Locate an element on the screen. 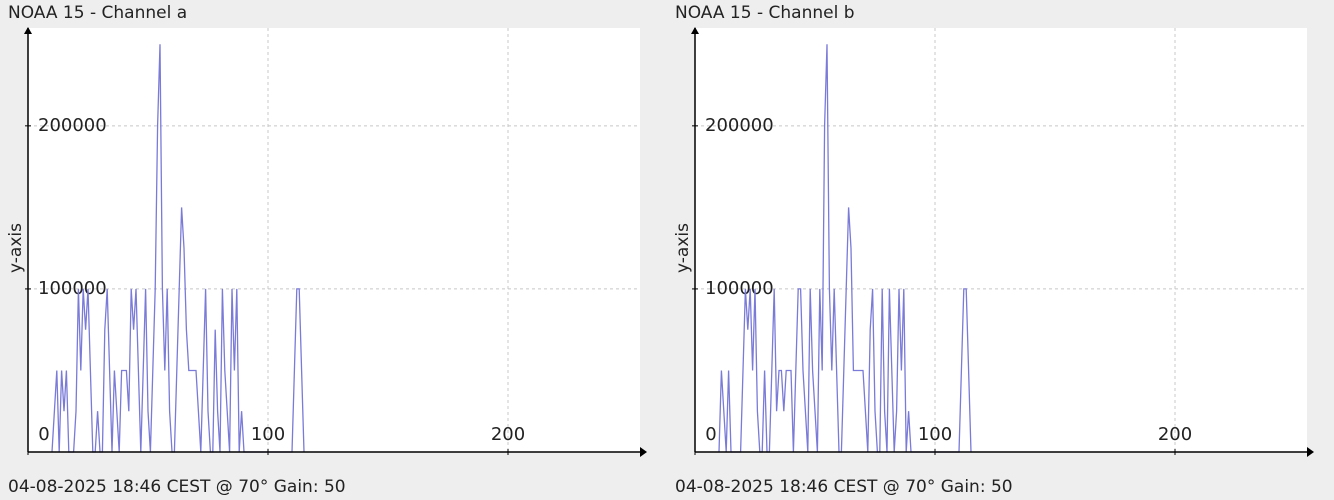 The height and width of the screenshot is (500, 1334). chart-title: NOAA 15 - Channel a is located at coordinates (97, 13).